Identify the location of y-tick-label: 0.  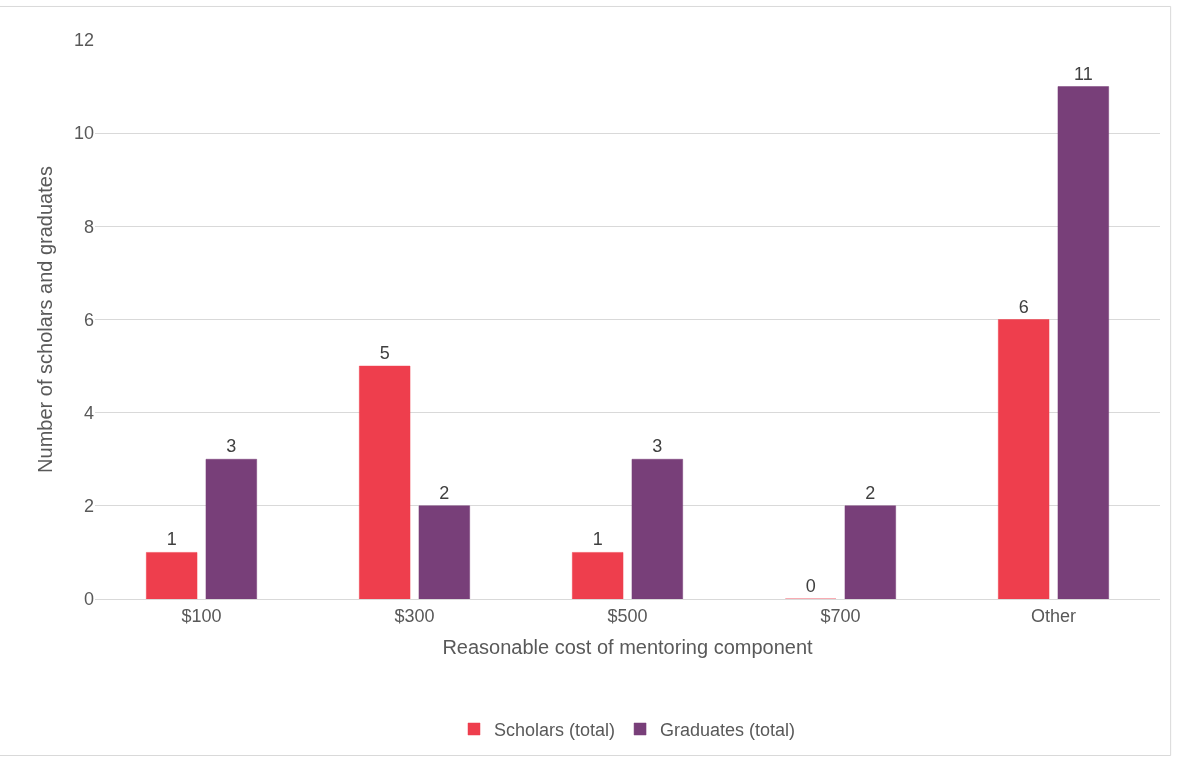
(88, 599).